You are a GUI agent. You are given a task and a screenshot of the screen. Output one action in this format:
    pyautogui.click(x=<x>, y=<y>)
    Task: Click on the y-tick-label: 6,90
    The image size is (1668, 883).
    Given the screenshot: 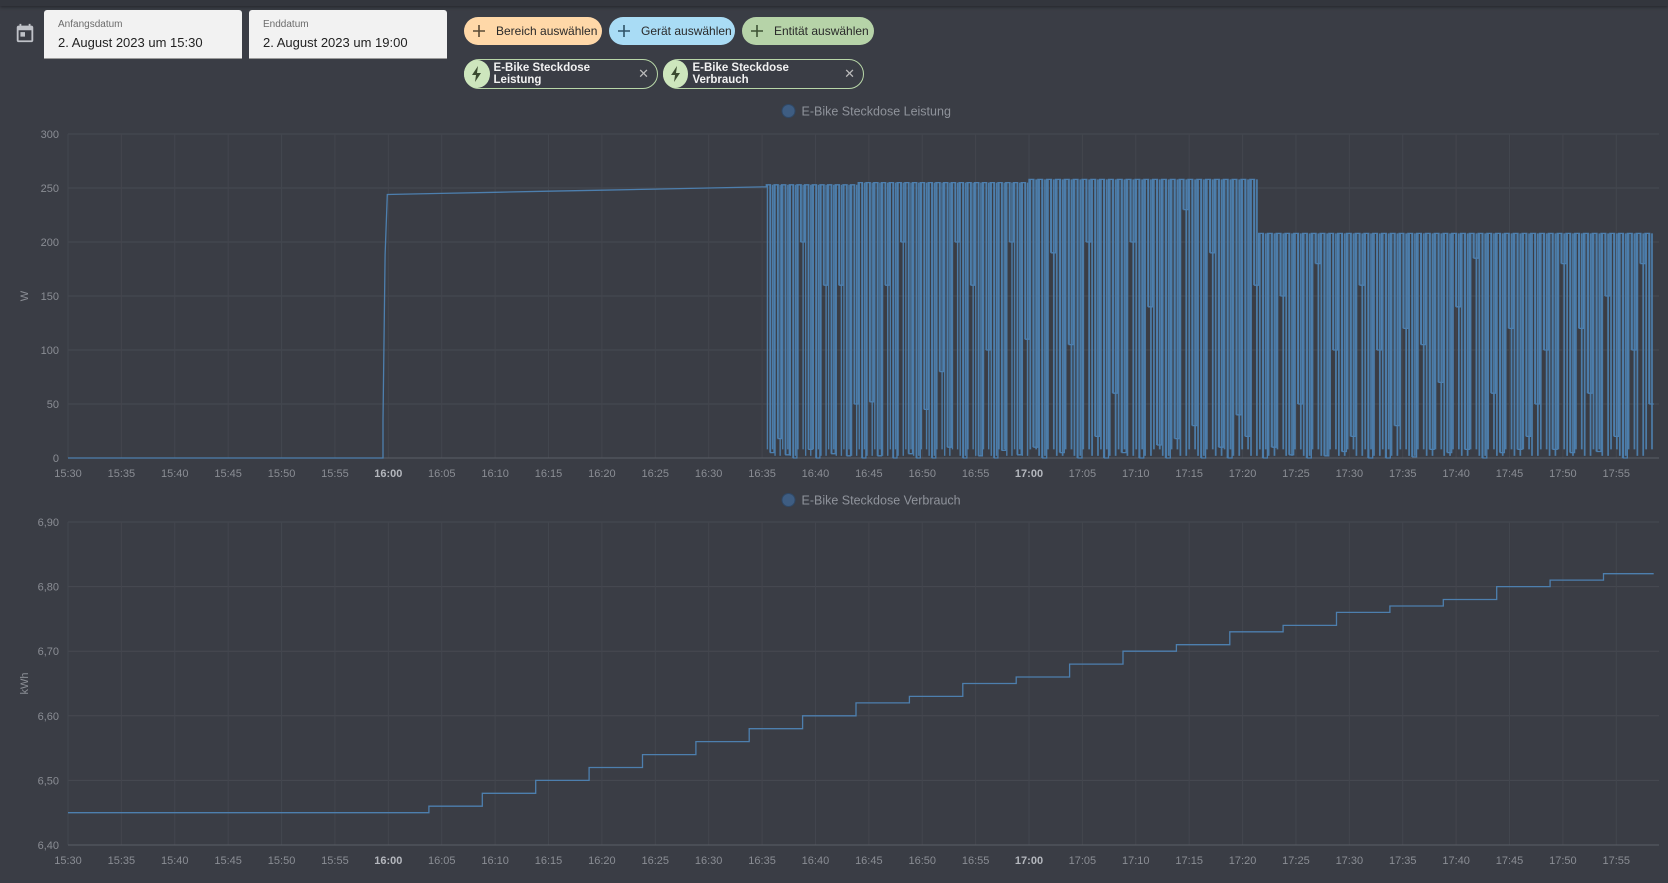 What is the action you would take?
    pyautogui.click(x=48, y=523)
    